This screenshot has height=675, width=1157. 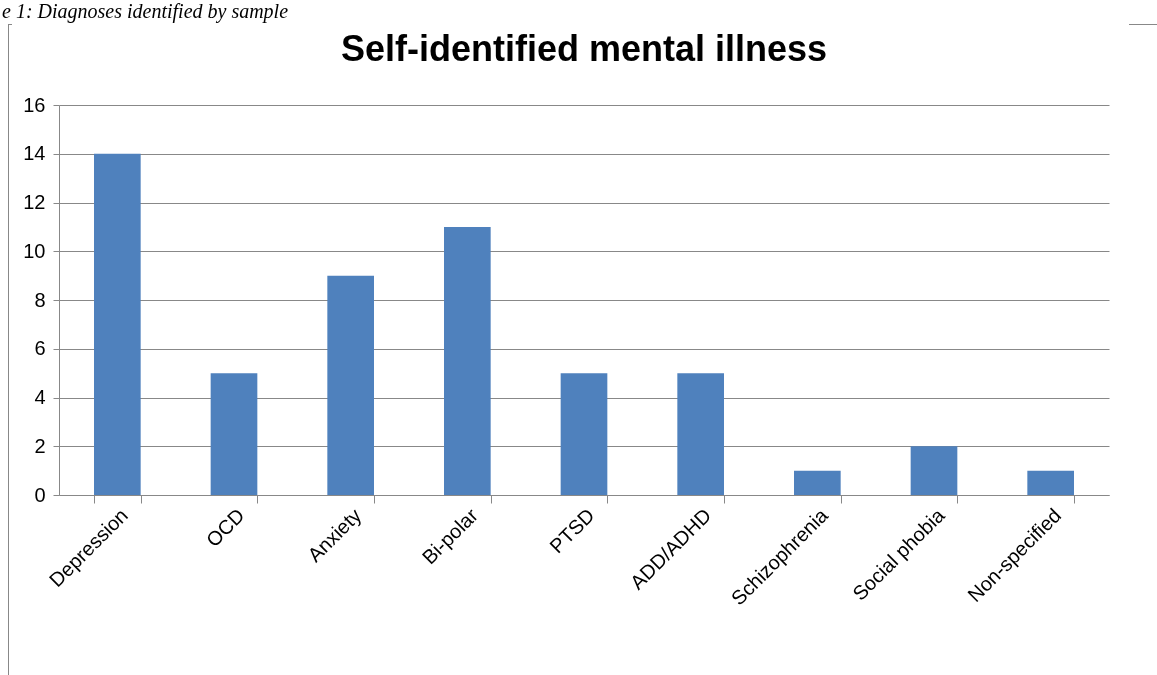 I want to click on y-tick-label: 14, so click(x=34, y=153).